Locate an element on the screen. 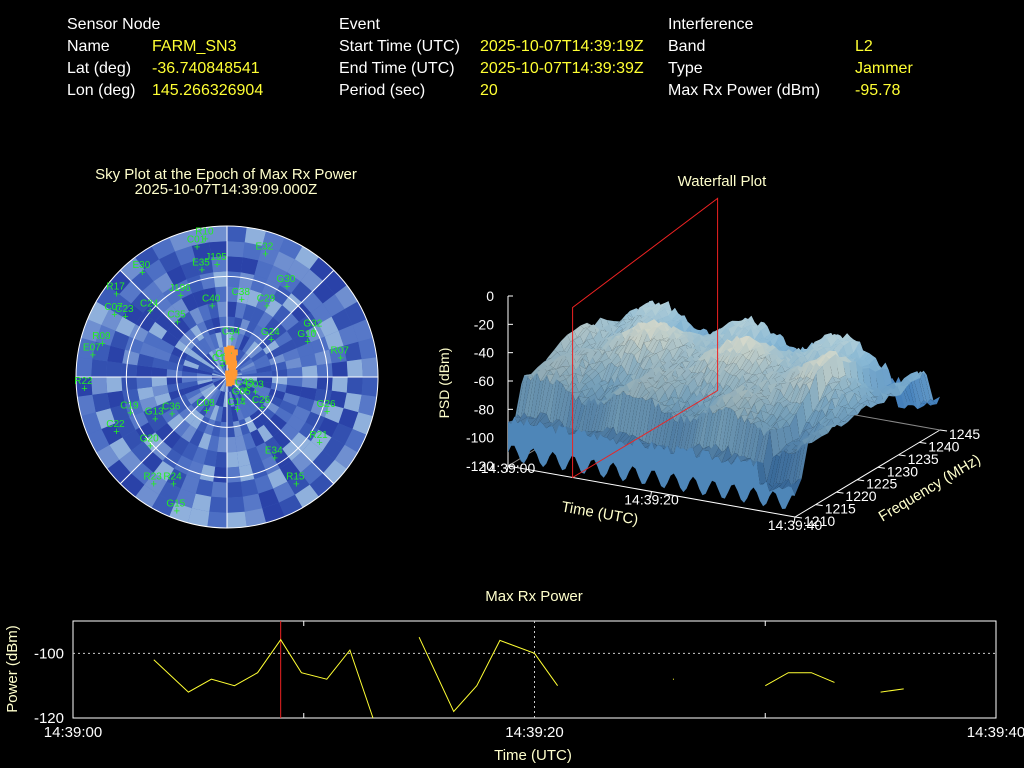 This screenshot has width=1024, height=768. azimuth-spoke is located at coordinates (280, 430).